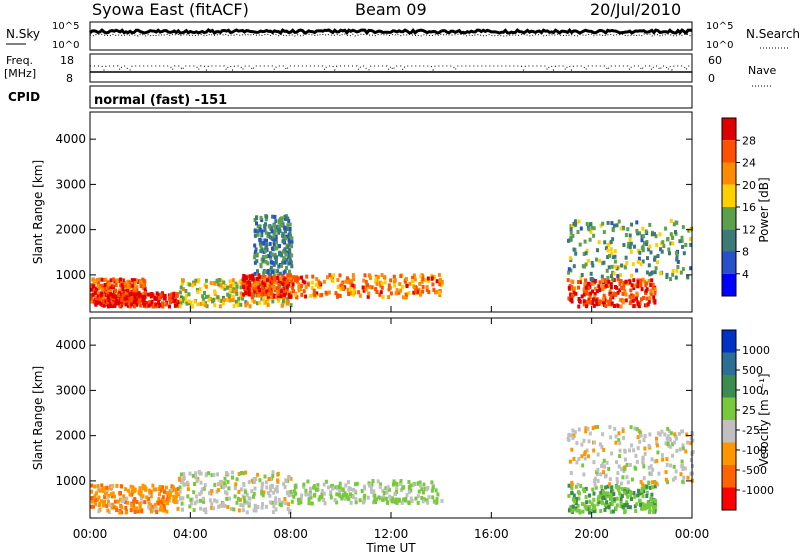 This screenshot has width=800, height=558. What do you see at coordinates (65, 45) in the screenshot?
I see `nsky-tick-low: 10^0` at bounding box center [65, 45].